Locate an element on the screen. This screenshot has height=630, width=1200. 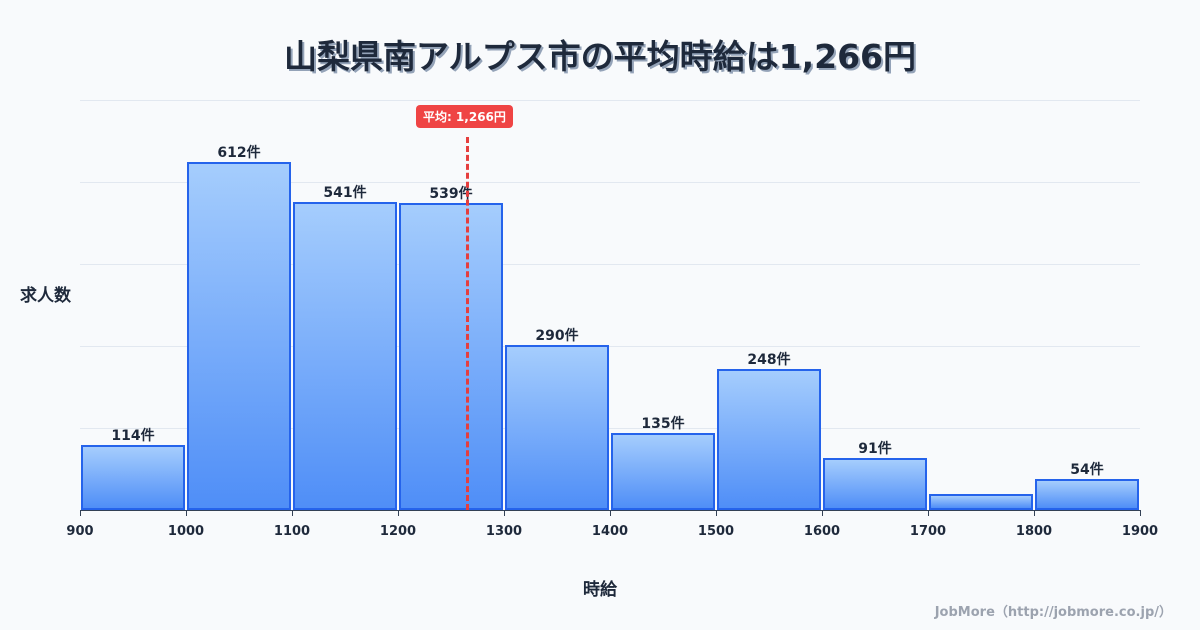
average-line is located at coordinates (468, 323).